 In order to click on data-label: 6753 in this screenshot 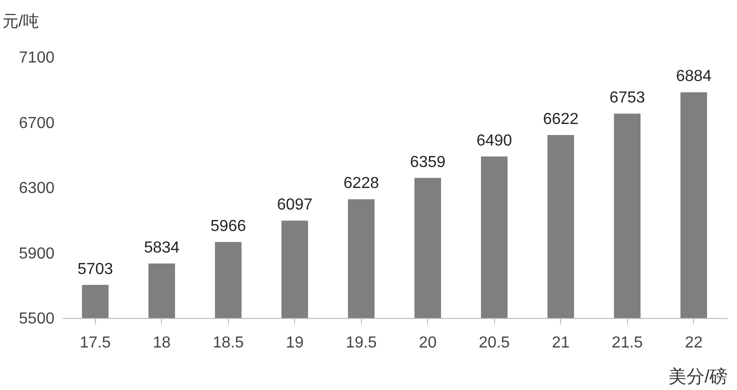, I will do `click(627, 98)`.